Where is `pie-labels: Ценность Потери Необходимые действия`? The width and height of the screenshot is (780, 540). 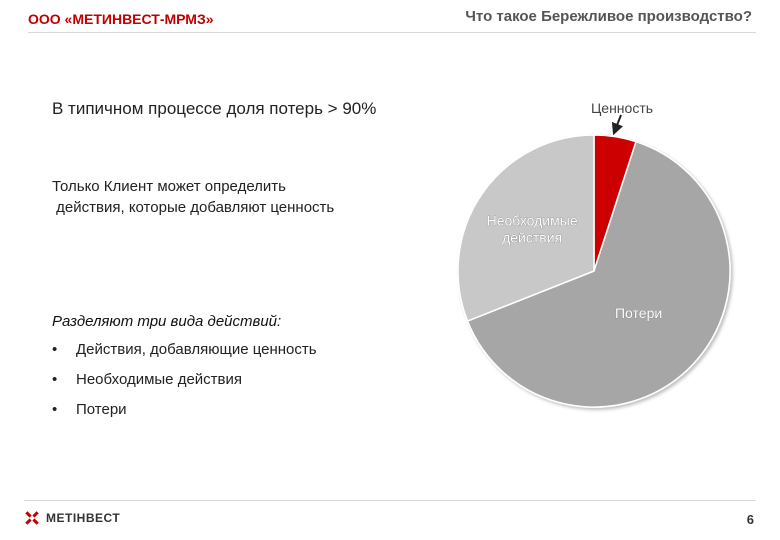
pie-labels: Ценность Потери Необходимые действия is located at coordinates (574, 210).